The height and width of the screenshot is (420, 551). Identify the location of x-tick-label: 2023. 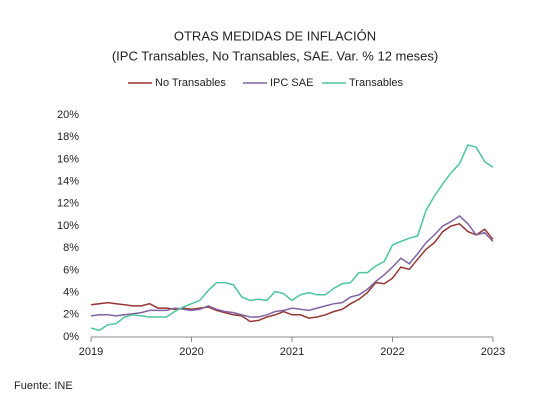
(493, 352).